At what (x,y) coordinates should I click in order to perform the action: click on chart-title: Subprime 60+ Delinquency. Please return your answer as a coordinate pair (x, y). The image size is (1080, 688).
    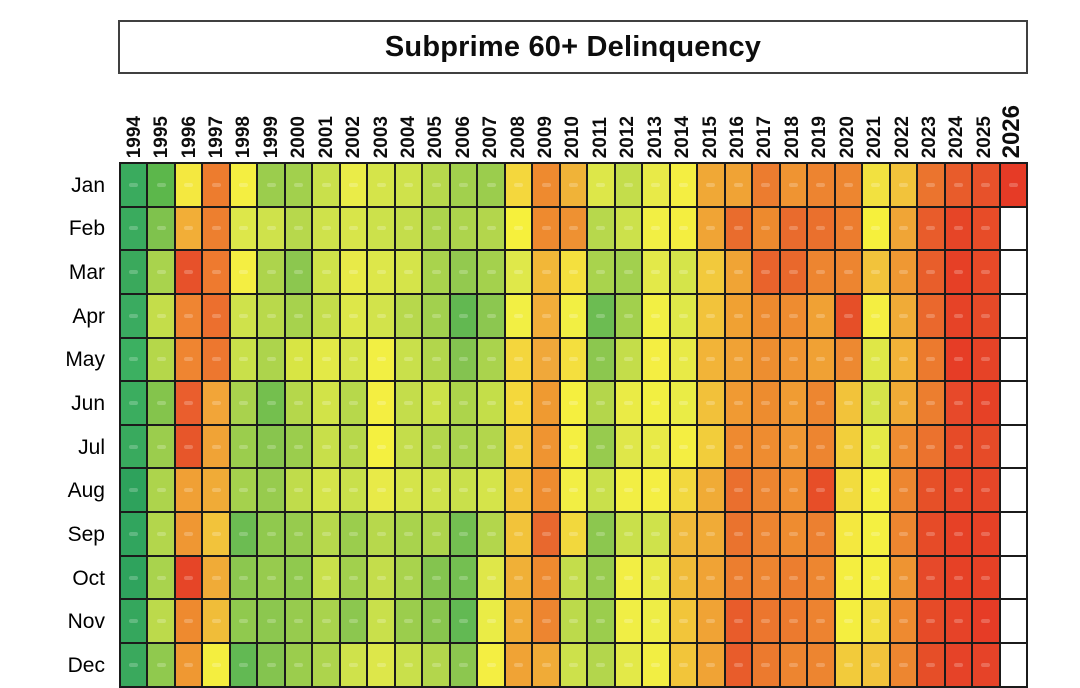
    Looking at the image, I should click on (573, 46).